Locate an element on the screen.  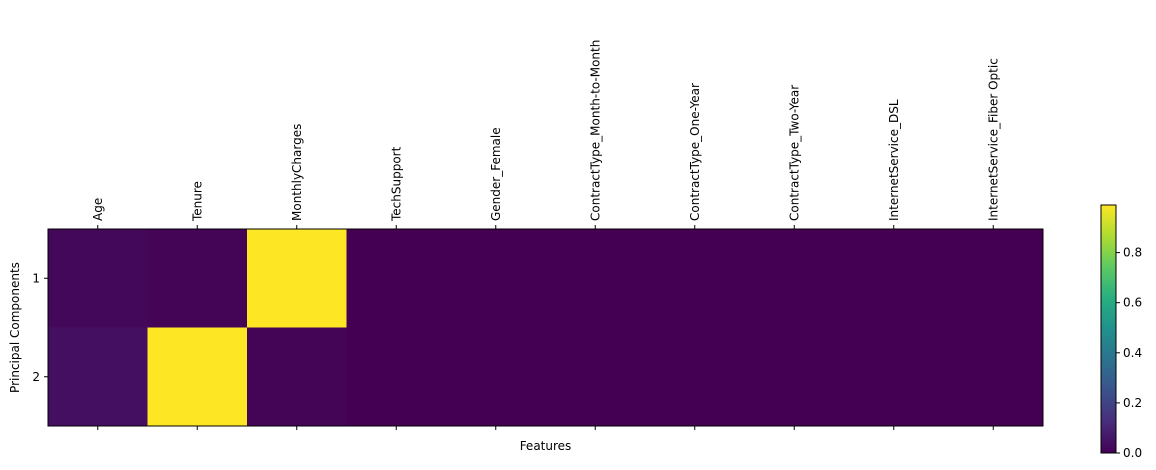
colorbar-tick-label: 0.2 is located at coordinates (1132, 403).